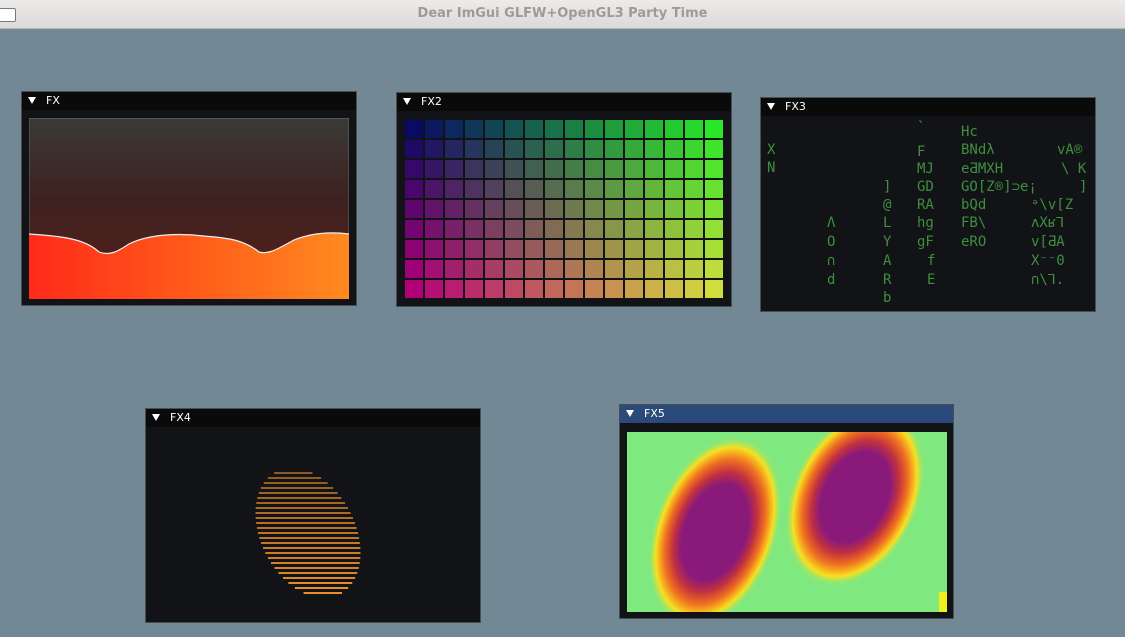 Image resolution: width=1125 pixels, height=637 pixels. What do you see at coordinates (1048, 242) in the screenshot?
I see `matrix-glyph: v[ƋA` at bounding box center [1048, 242].